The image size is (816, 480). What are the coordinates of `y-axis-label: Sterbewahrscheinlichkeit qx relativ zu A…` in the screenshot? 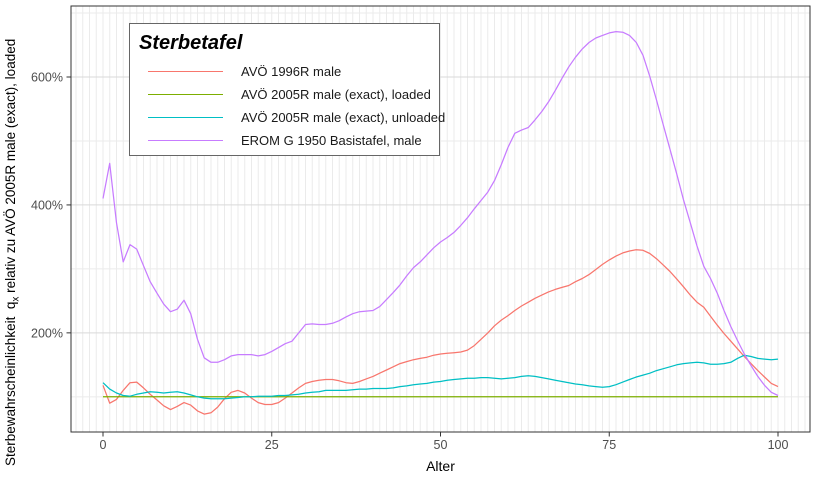 It's located at (13, 252).